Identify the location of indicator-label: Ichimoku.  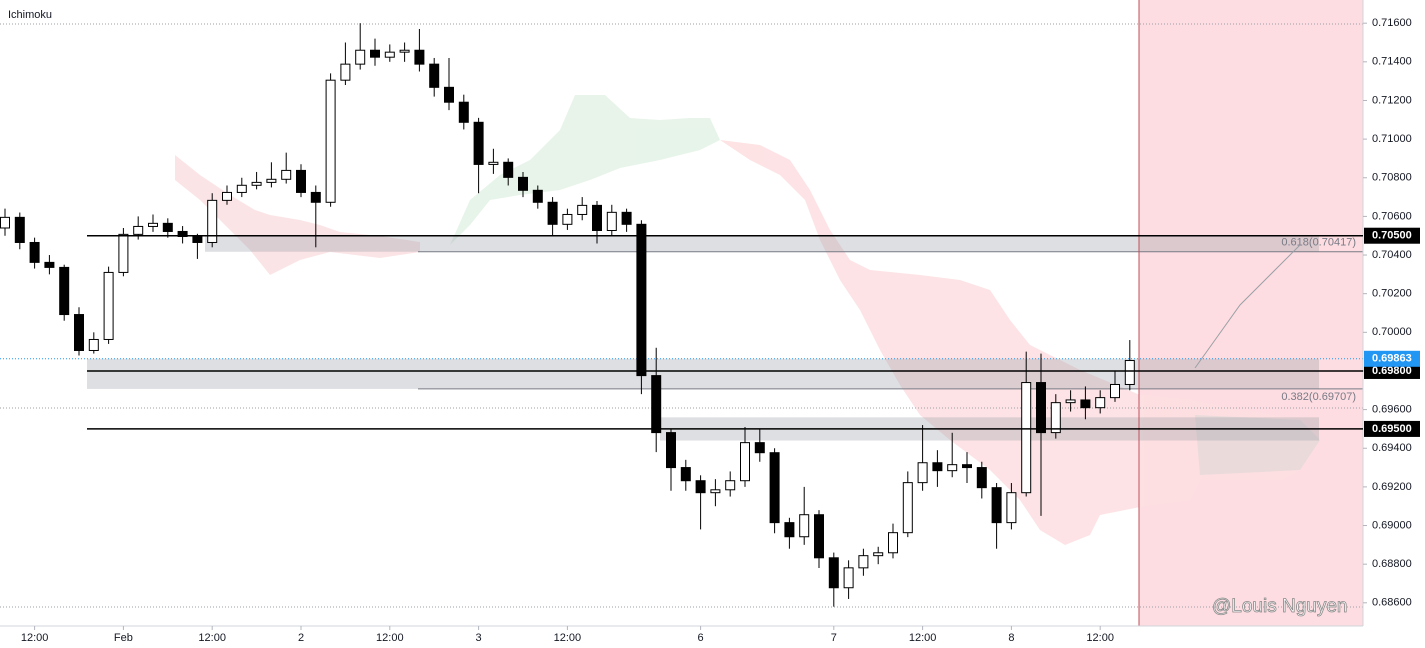
(30, 15).